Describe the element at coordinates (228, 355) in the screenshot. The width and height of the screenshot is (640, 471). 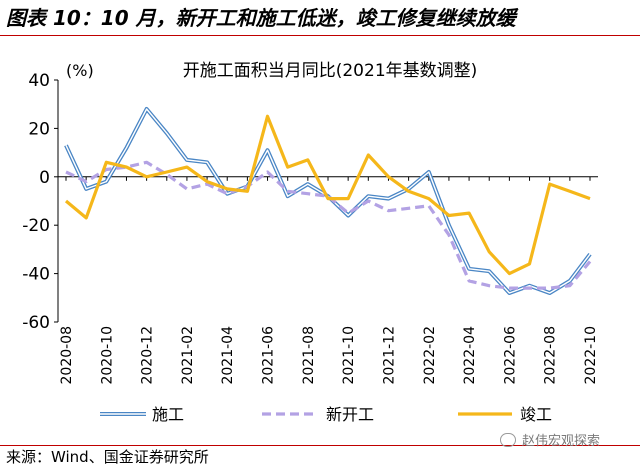
I see `x-tick-label: 2021-04` at that location.